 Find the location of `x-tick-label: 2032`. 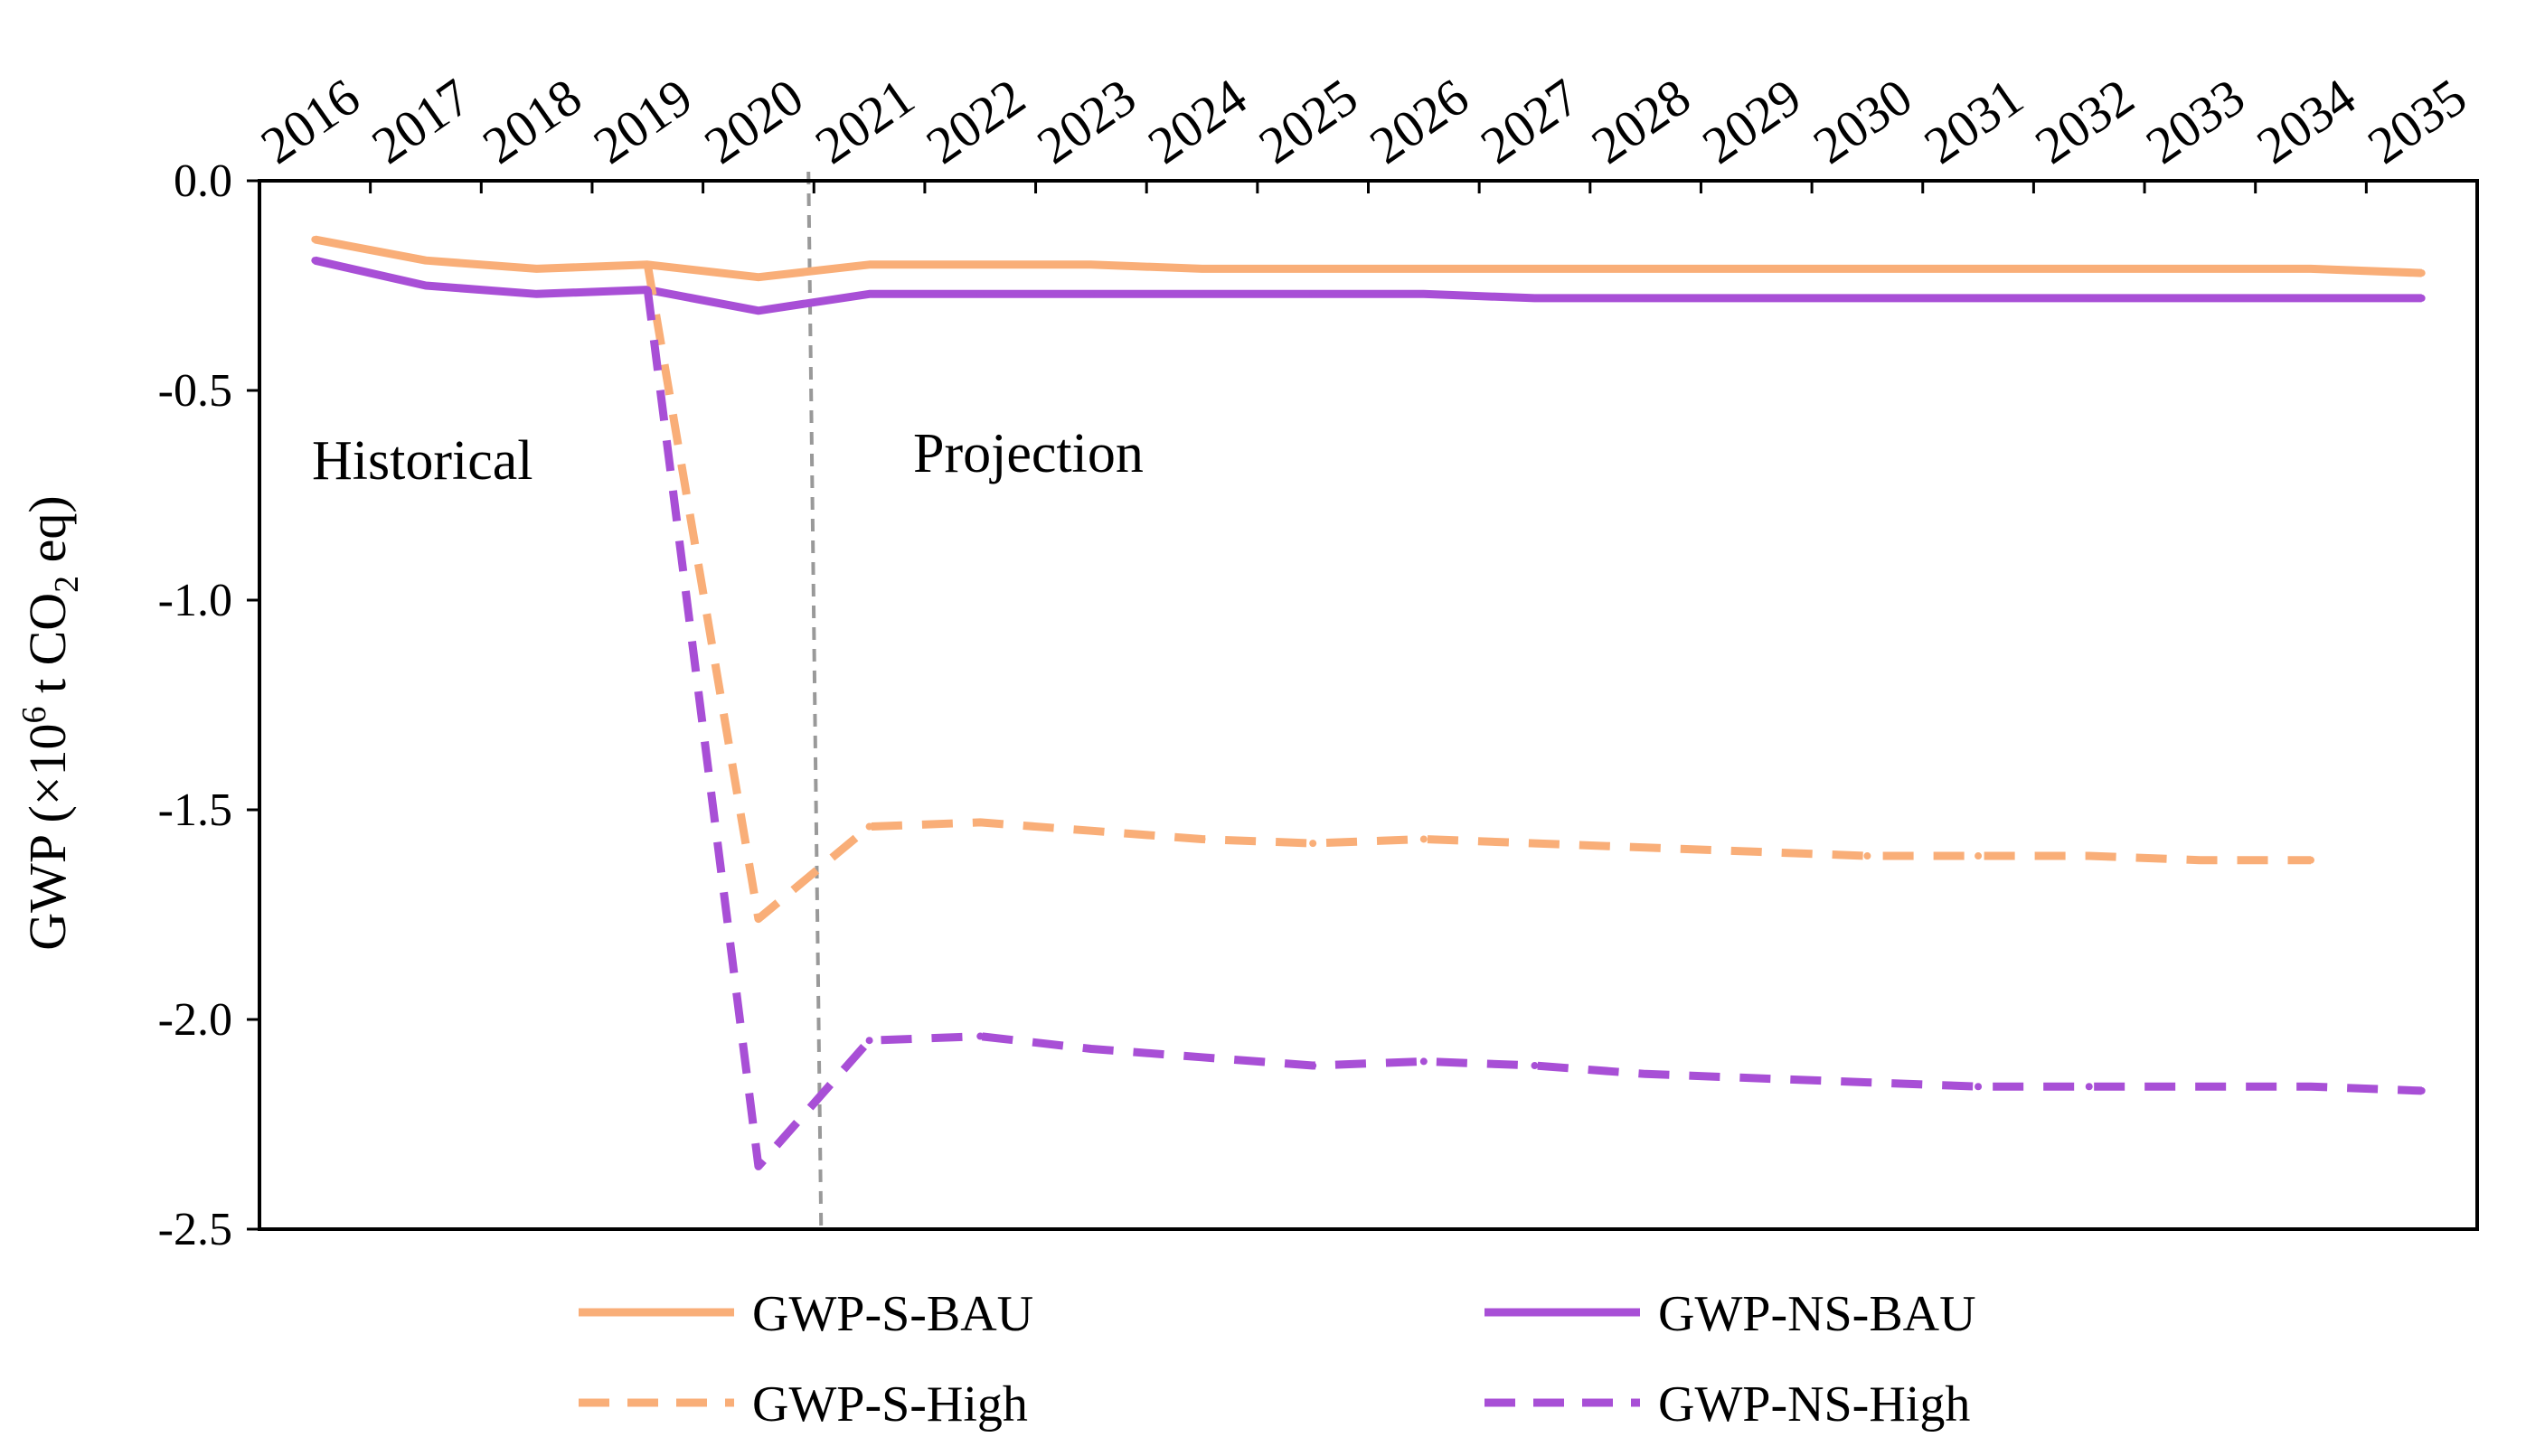

x-tick-label: 2032 is located at coordinates (2084, 121).